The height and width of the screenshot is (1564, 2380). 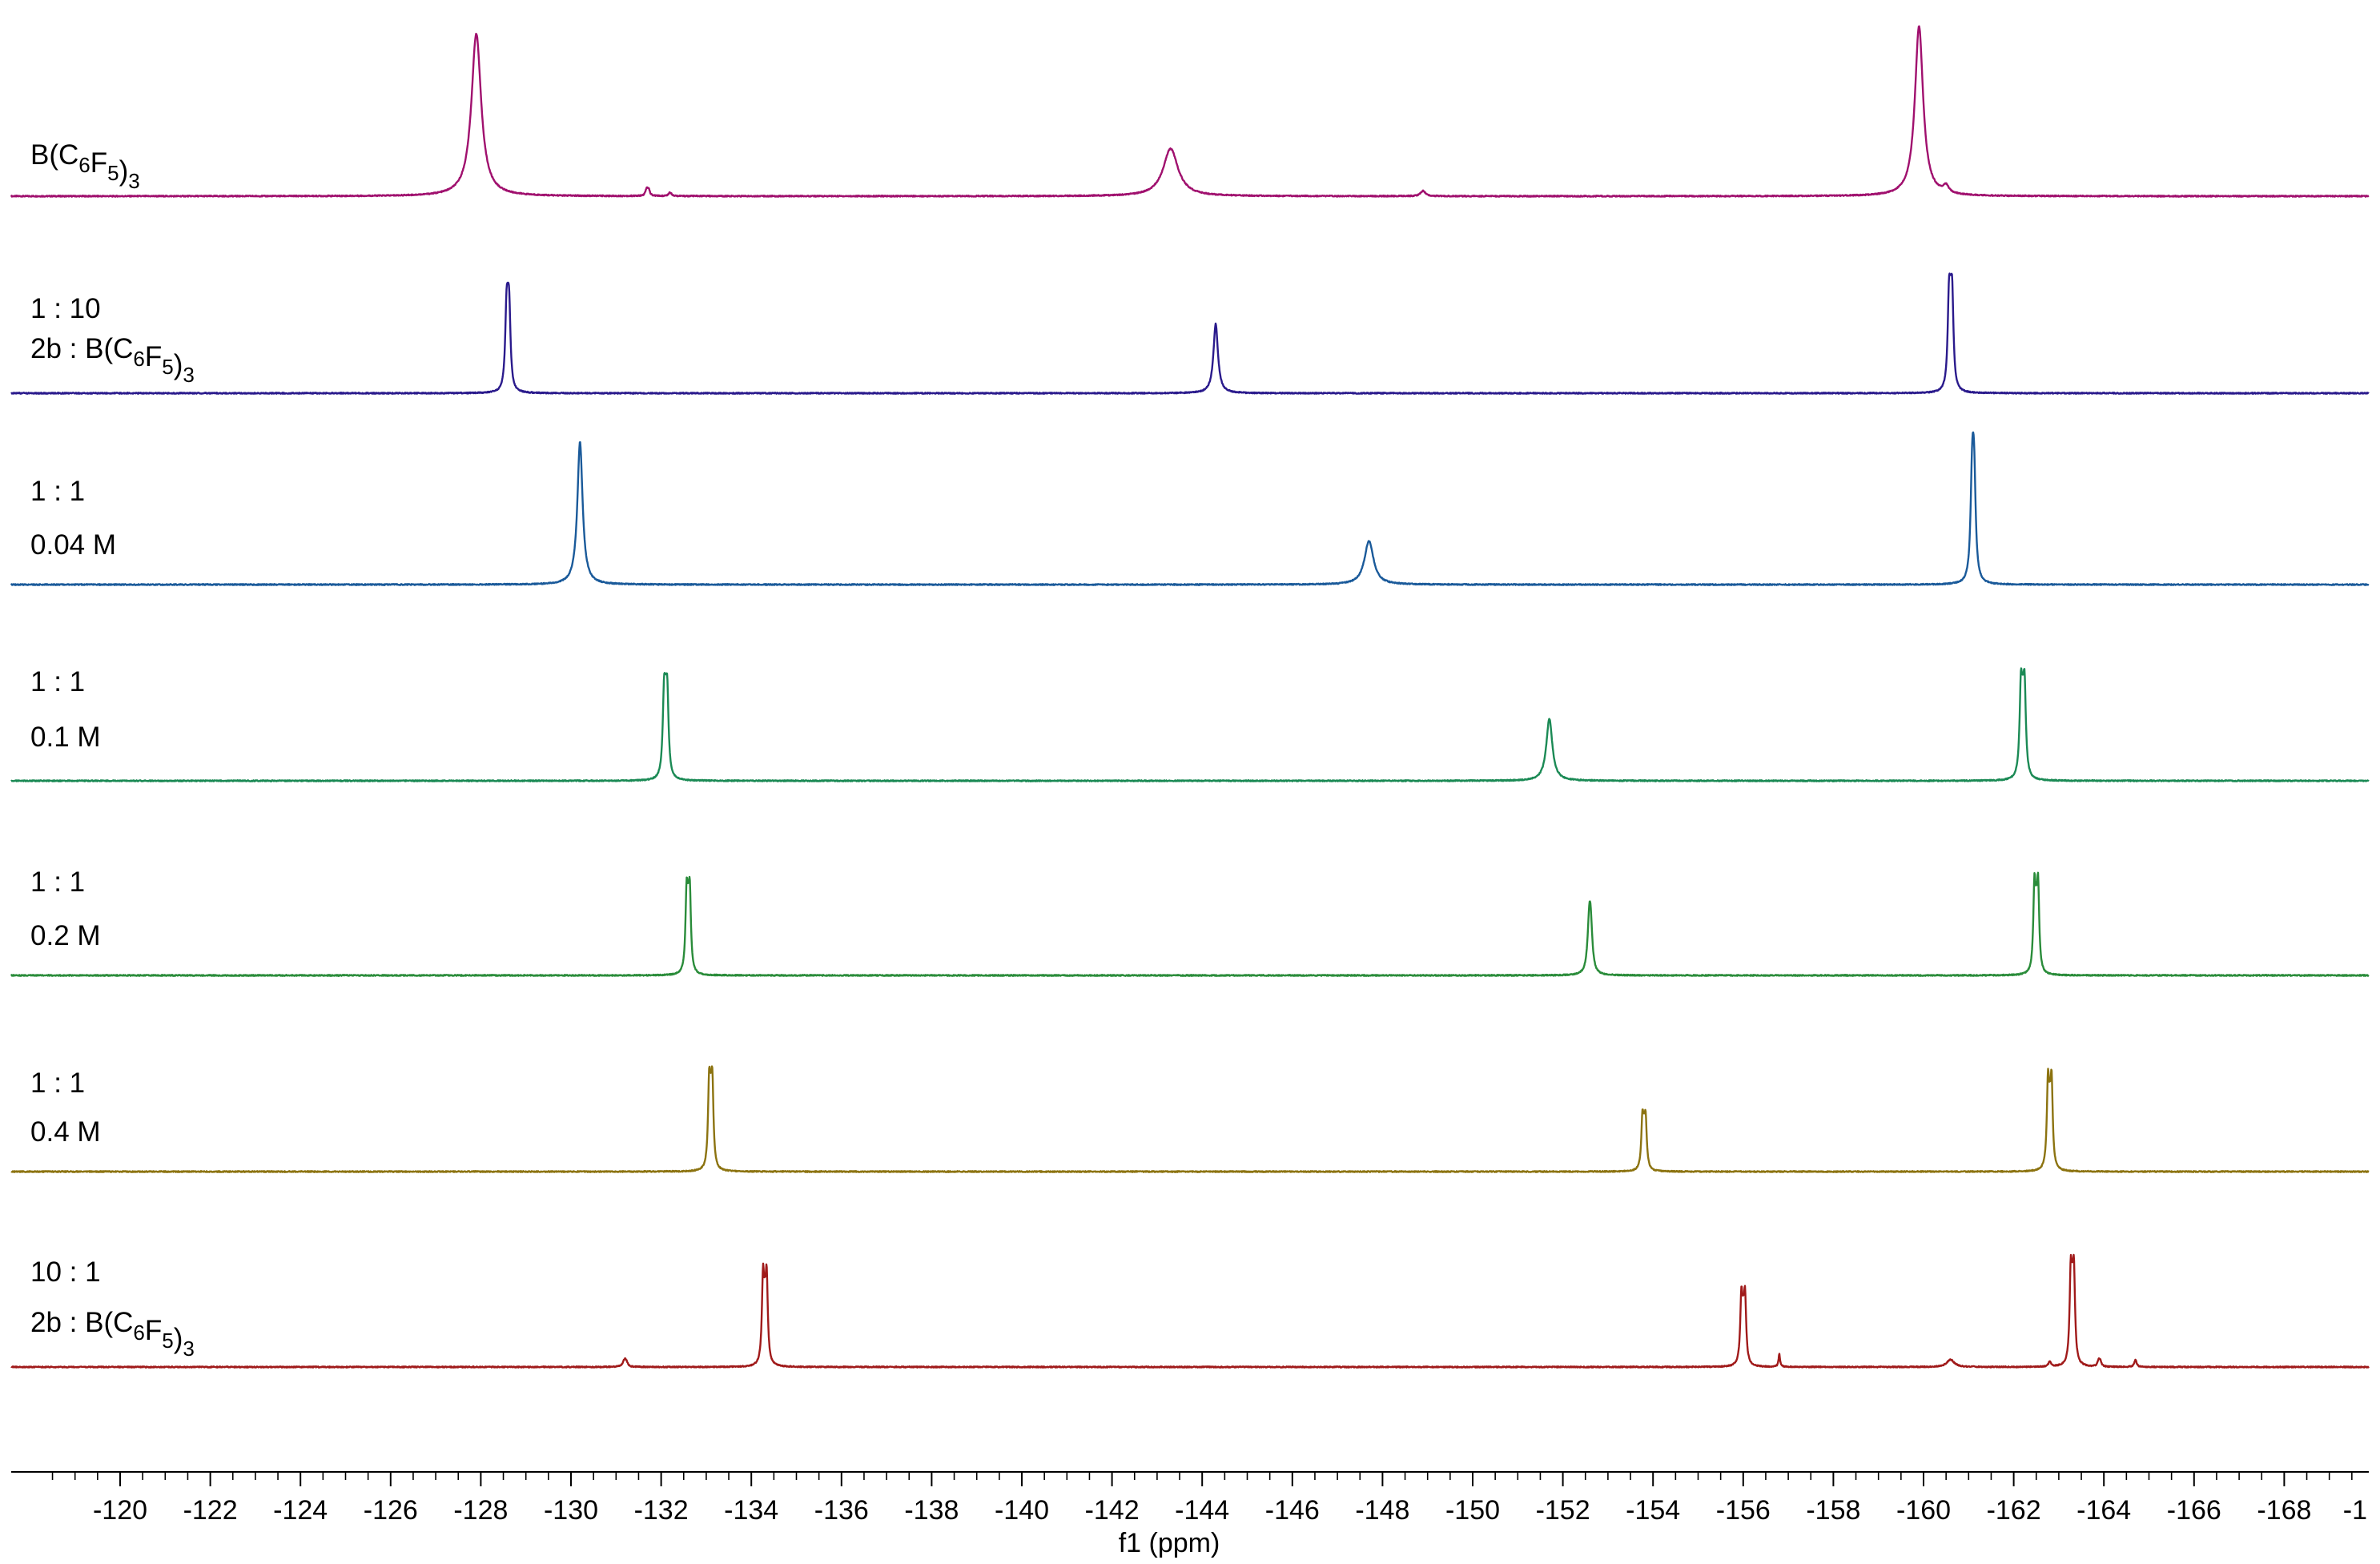 I want to click on x-tick-label: -152, so click(x=1563, y=1510).